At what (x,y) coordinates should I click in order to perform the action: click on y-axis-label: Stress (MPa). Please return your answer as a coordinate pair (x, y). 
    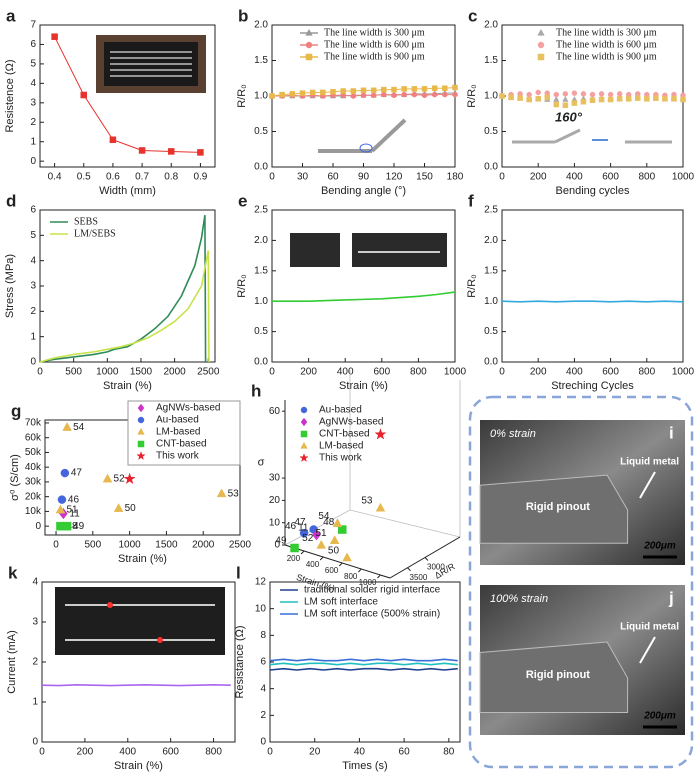
    Looking at the image, I should click on (10, 286).